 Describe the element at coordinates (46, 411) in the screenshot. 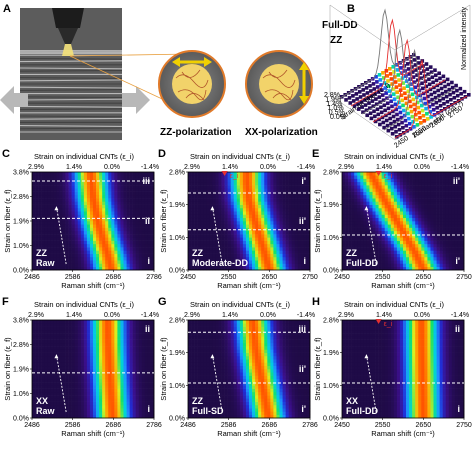

I see `sample-name: Raw` at that location.